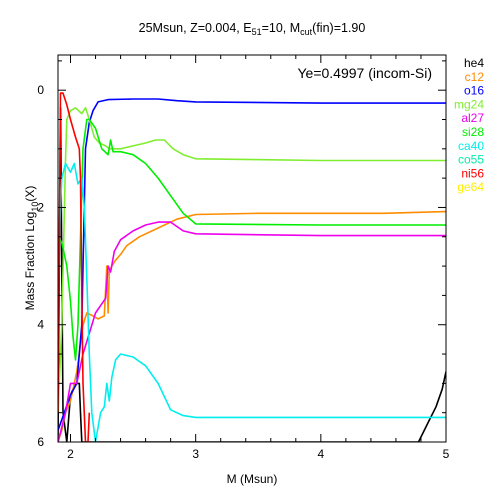 The width and height of the screenshot is (500, 500). I want to click on chart-title: 25Msun, Z=0.004, E51=10, Mcut(fin)=1.90, so click(252, 29).